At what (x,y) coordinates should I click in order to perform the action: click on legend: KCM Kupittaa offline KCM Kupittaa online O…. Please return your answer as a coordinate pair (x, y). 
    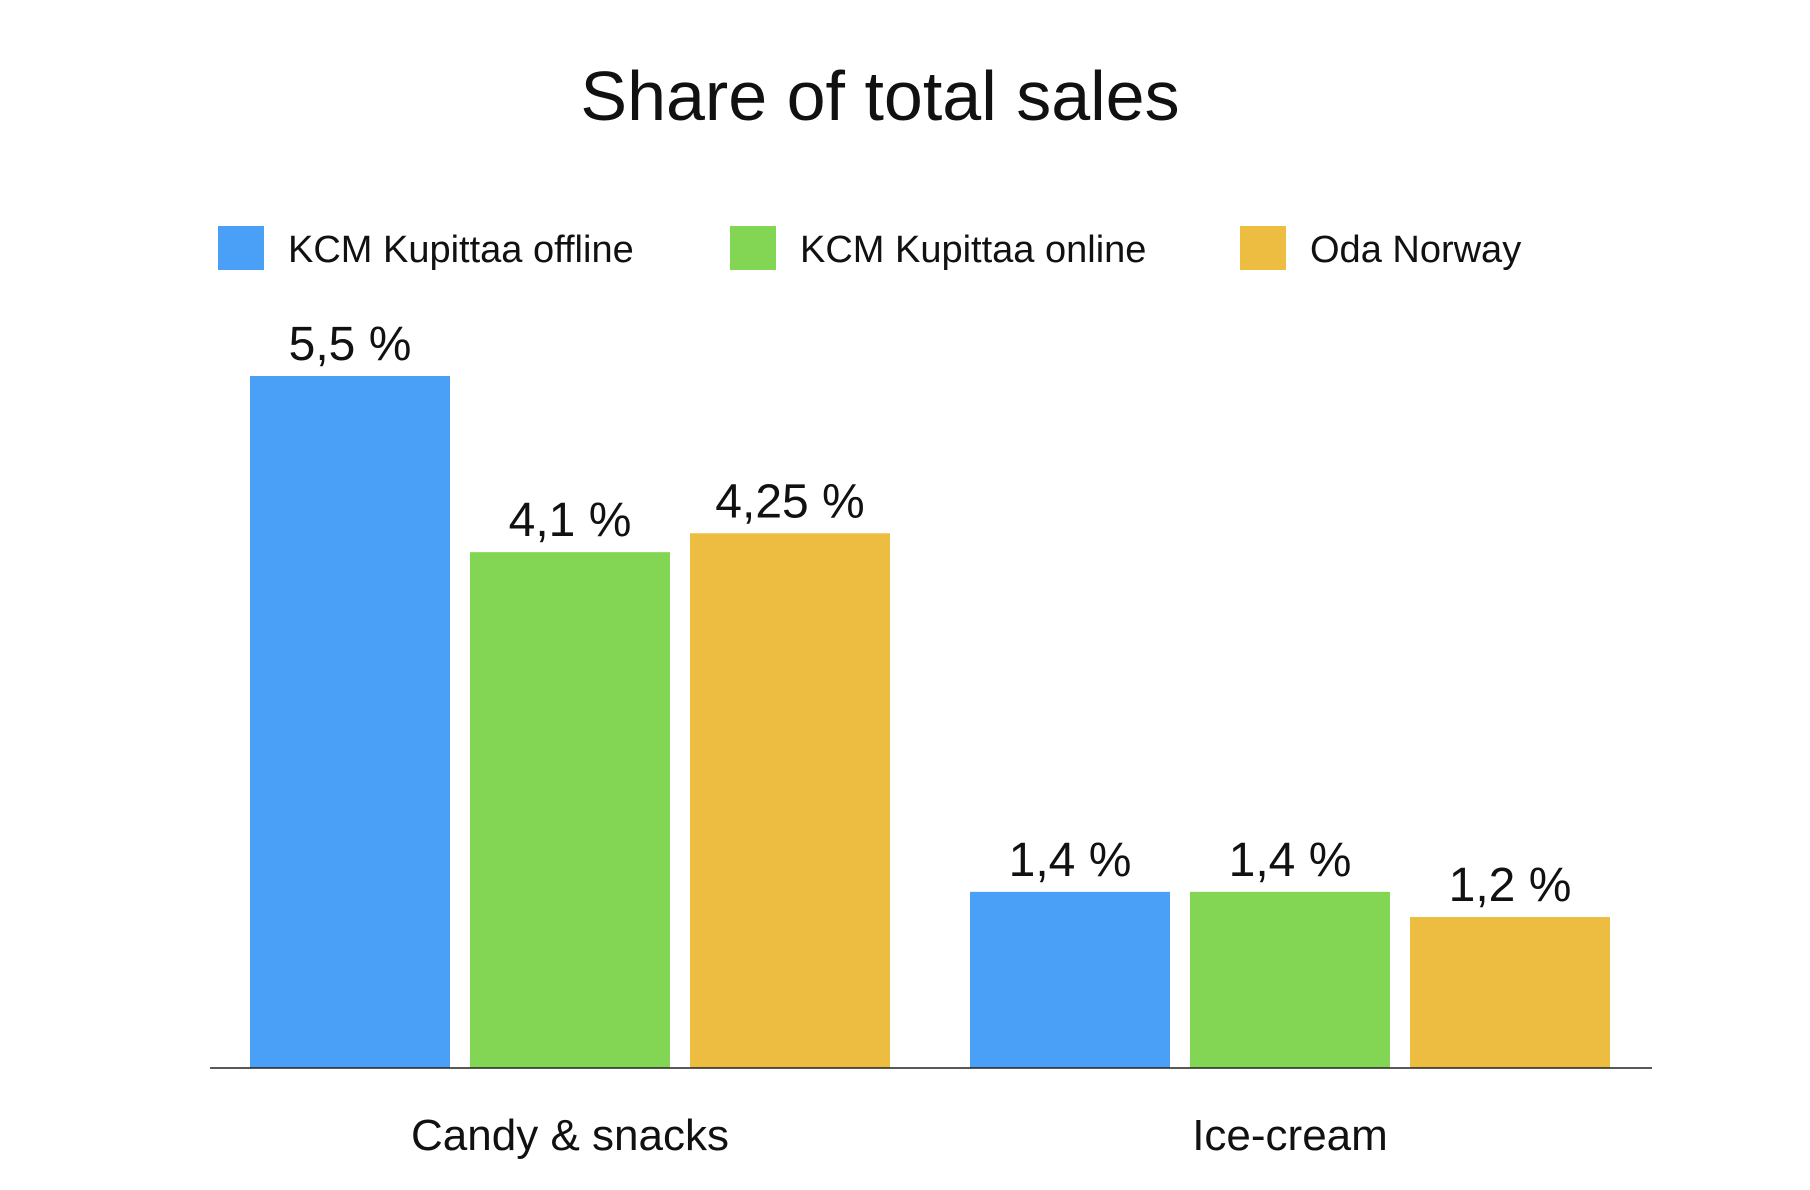
    Looking at the image, I should click on (869, 248).